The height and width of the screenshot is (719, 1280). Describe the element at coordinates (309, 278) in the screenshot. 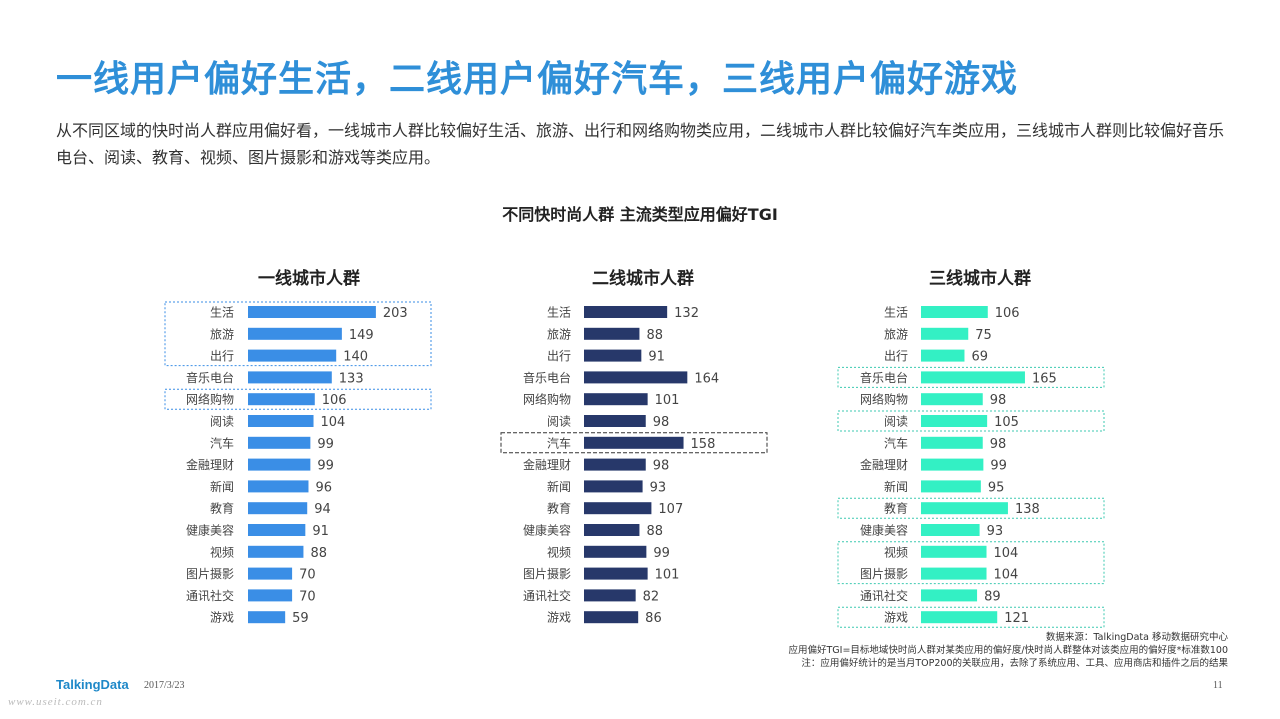

I see `panel-title: 一线城市人群` at that location.